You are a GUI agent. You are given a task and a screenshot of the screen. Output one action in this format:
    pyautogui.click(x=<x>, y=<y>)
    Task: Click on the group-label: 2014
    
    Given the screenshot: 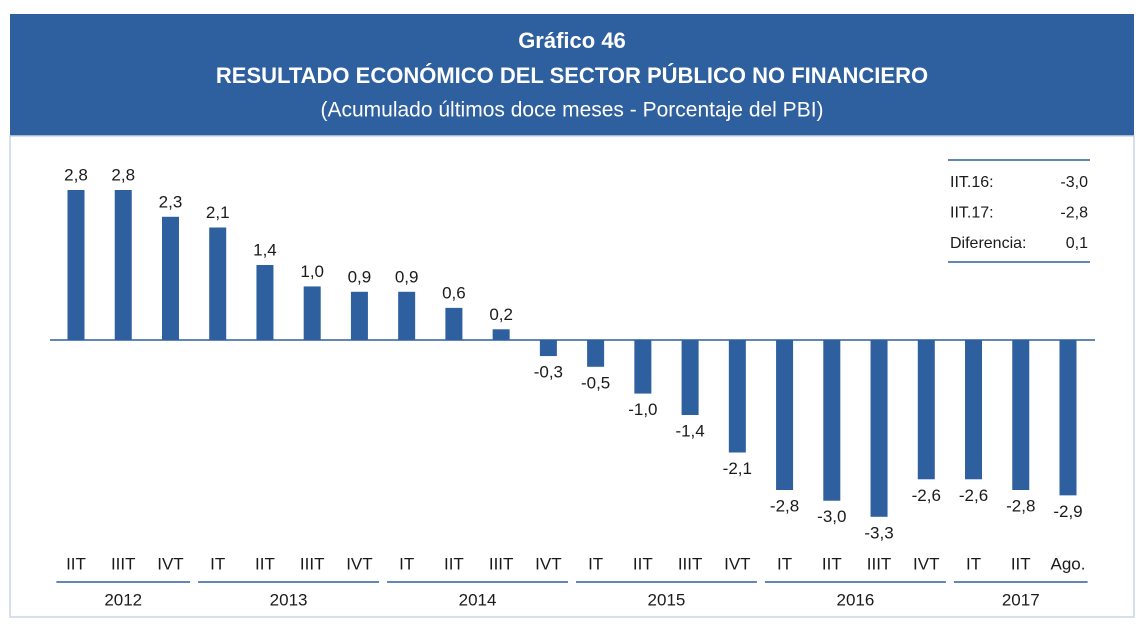 What is the action you would take?
    pyautogui.click(x=478, y=599)
    